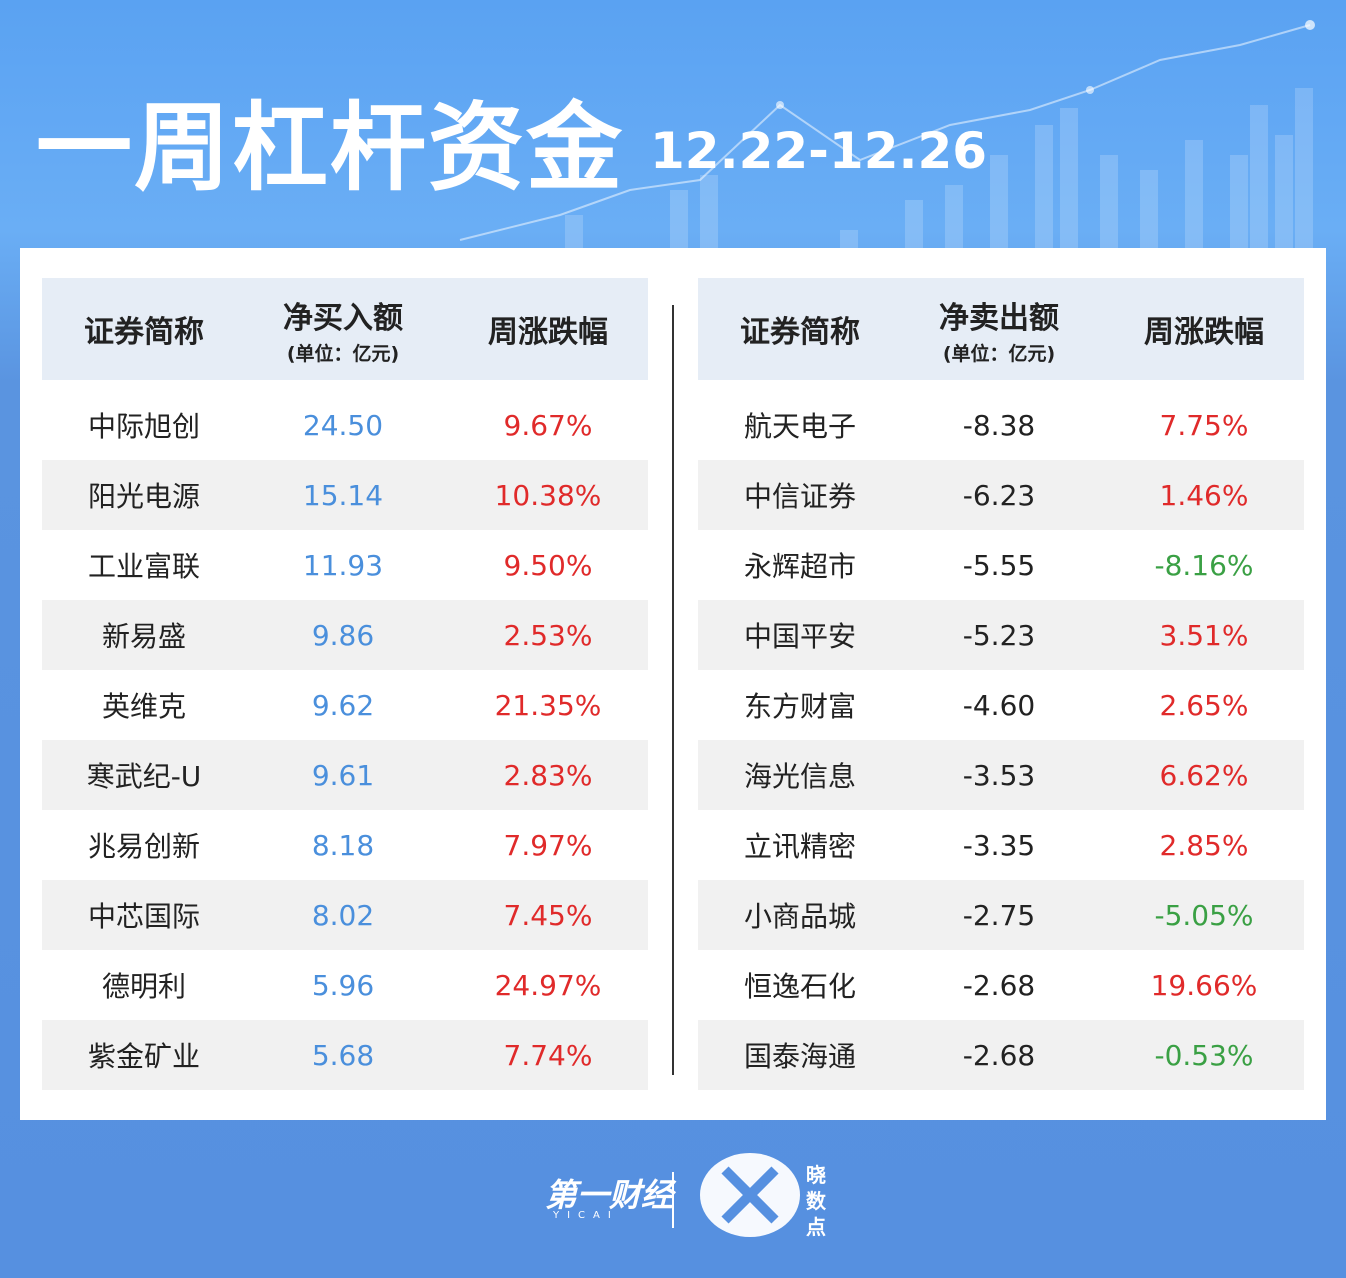  I want to click on amount: -3.35, so click(999, 845).